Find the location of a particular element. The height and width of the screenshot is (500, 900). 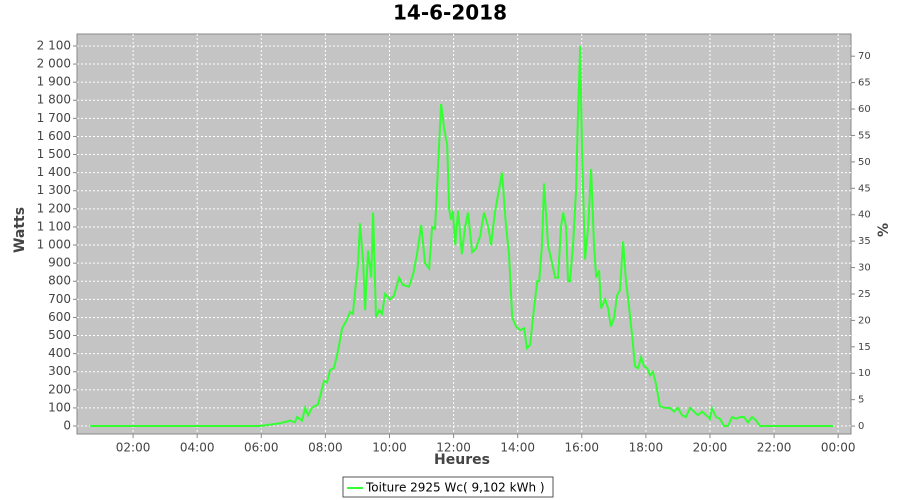

y2-axis-title: % is located at coordinates (884, 230).